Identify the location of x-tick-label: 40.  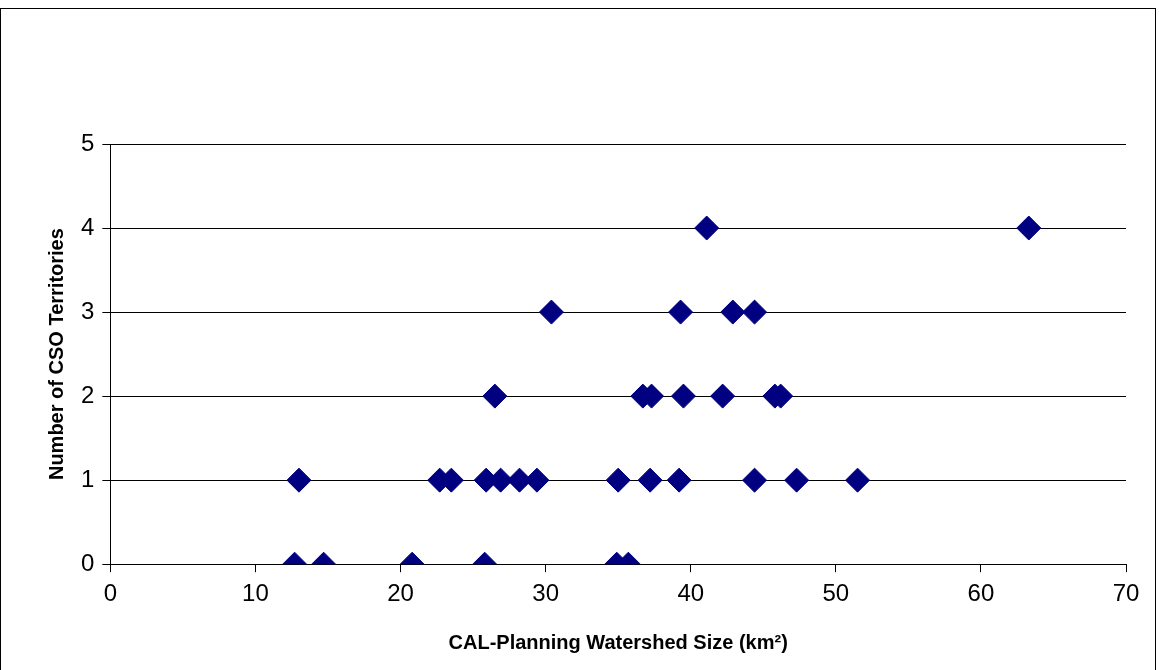
(691, 593).